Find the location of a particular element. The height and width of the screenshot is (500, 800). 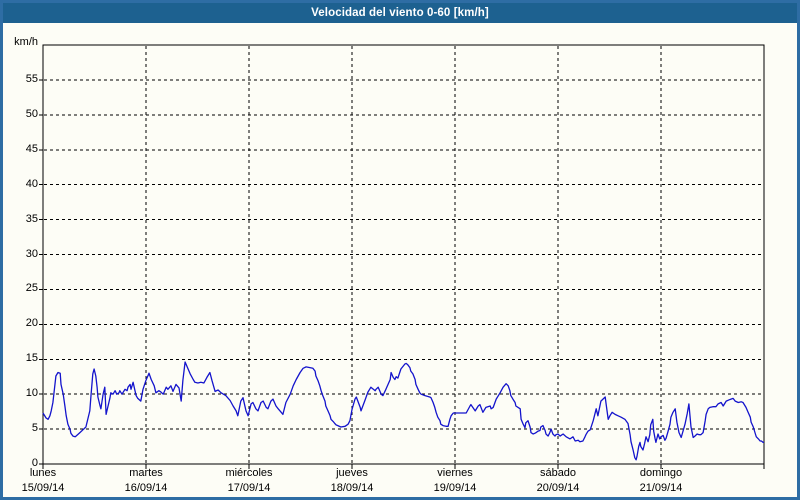

x-day-label-miércoles: miércoles 17/09/14 is located at coordinates (249, 481).